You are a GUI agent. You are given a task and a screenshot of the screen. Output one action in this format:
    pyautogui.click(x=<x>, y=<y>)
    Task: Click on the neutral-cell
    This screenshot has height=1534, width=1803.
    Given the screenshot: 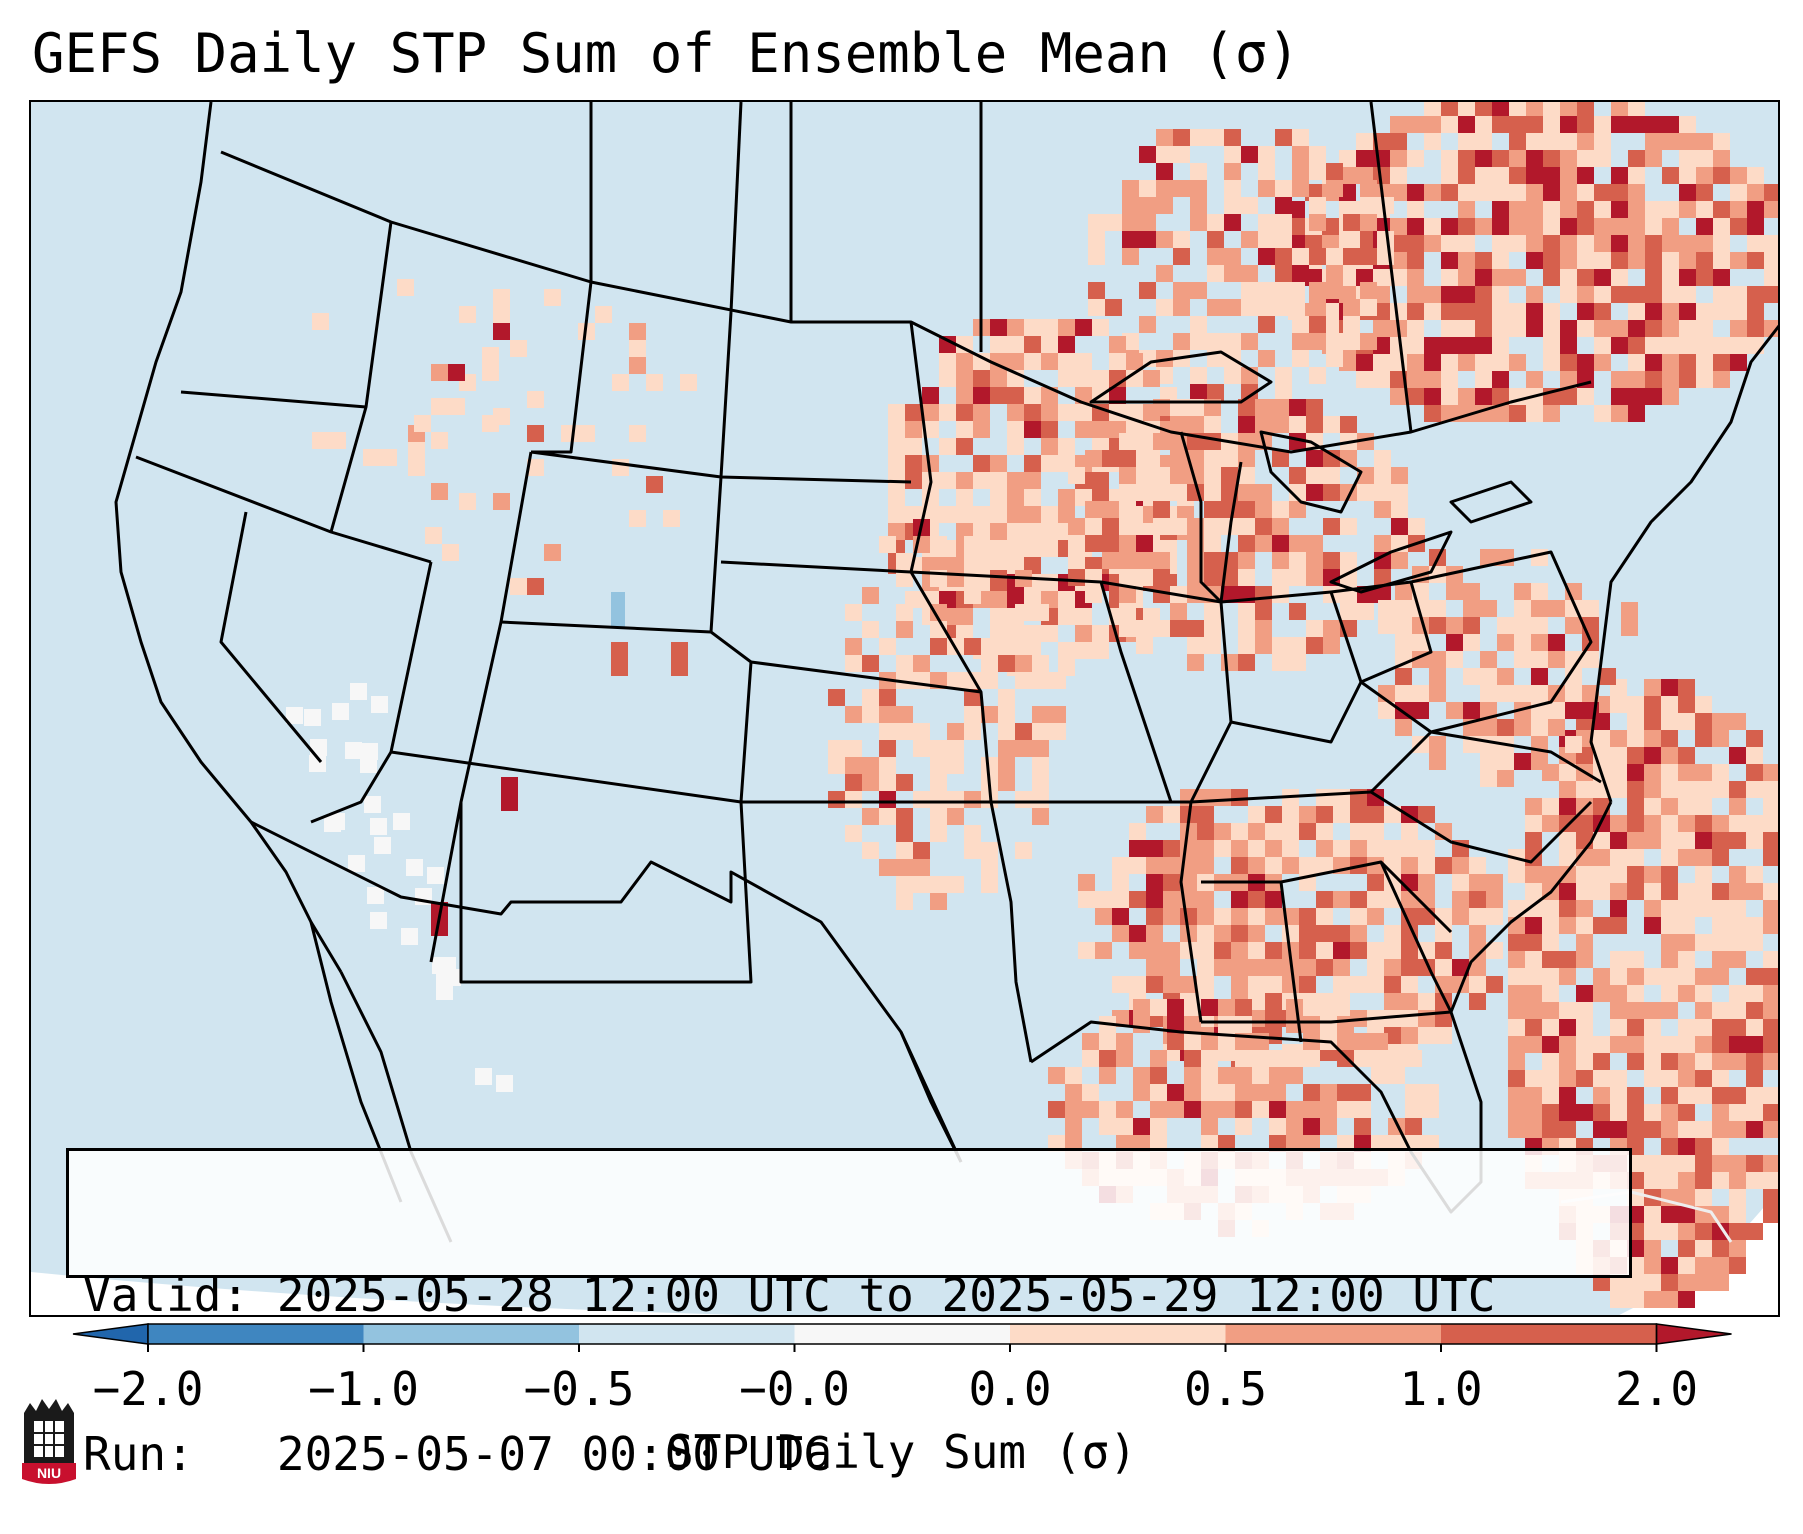 What is the action you would take?
    pyautogui.click(x=312, y=717)
    